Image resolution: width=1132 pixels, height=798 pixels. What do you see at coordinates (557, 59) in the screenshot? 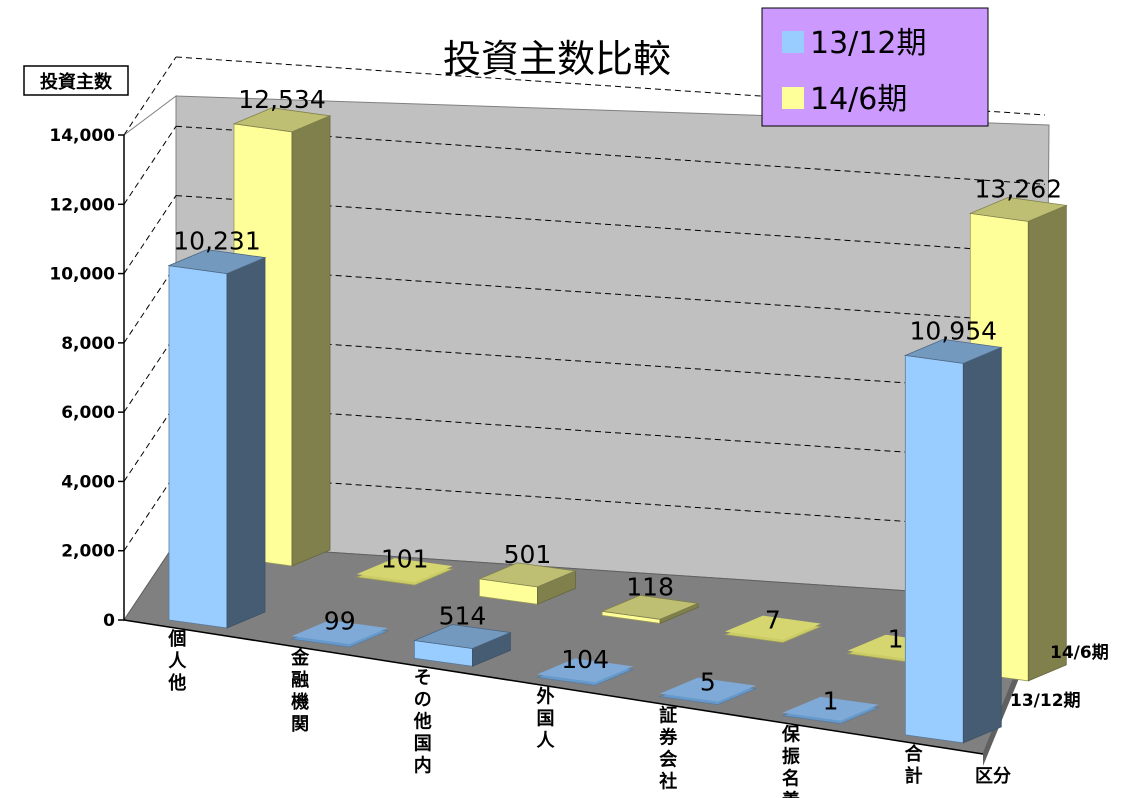
I see `chart-title: 投資主数比較` at bounding box center [557, 59].